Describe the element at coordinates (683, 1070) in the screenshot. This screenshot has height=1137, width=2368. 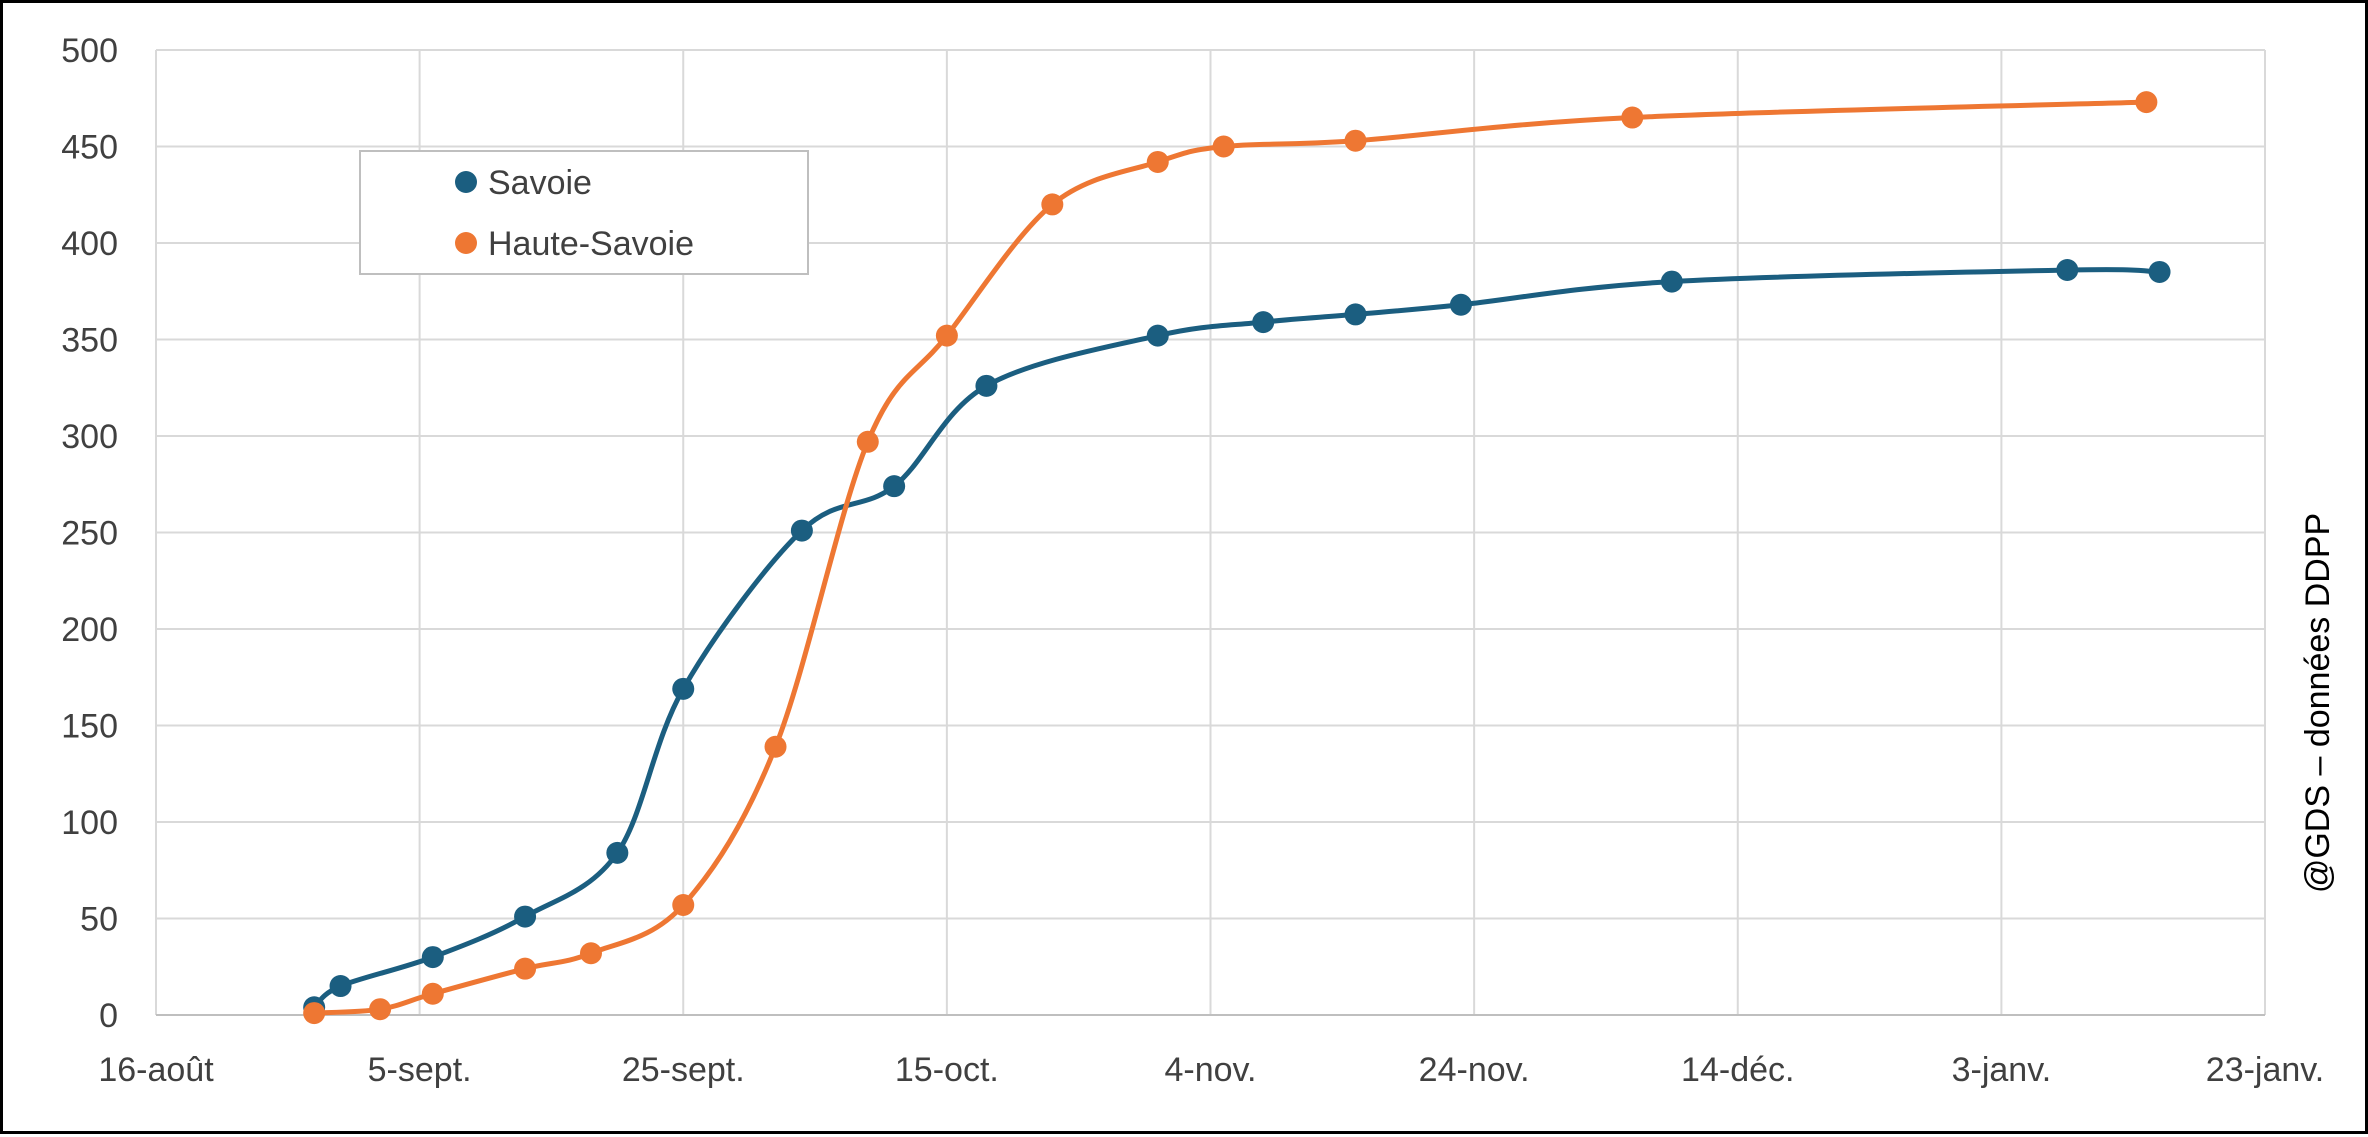
I see `x-tick-label: 25-sept.` at that location.